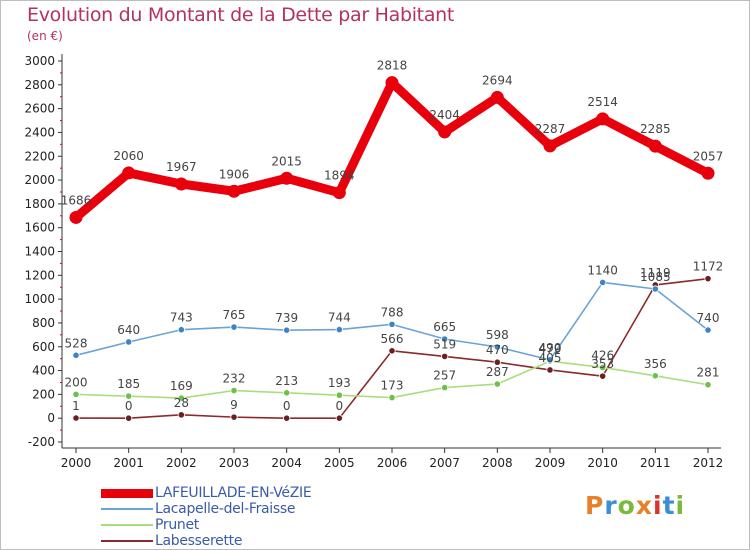  Describe the element at coordinates (708, 156) in the screenshot. I see `data-label: 2057` at that location.